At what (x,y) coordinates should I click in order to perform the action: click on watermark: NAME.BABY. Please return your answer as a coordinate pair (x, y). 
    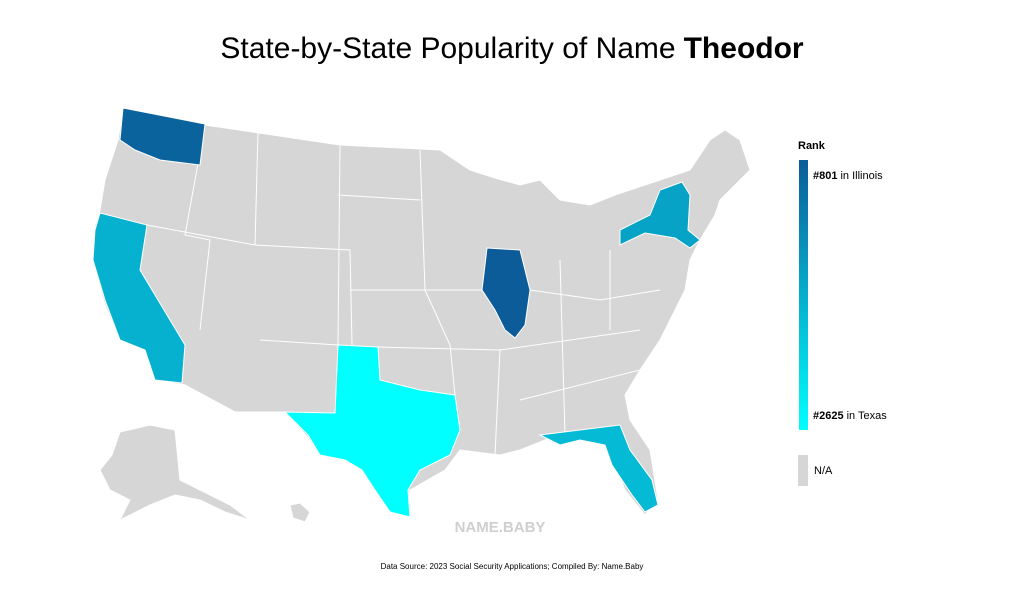
    Looking at the image, I should click on (500, 527).